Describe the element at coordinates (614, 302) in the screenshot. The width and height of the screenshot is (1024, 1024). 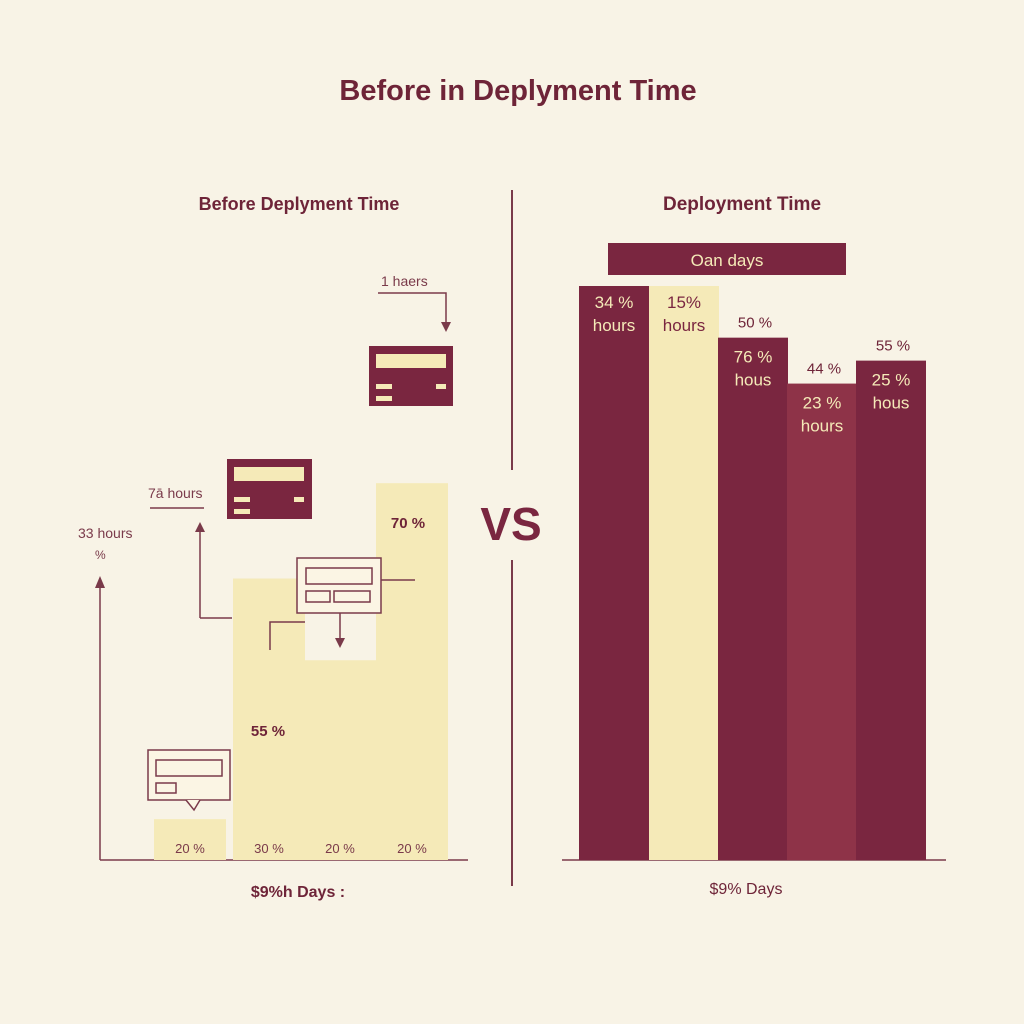
I see `right-bar-label-0-0: 34 %` at that location.